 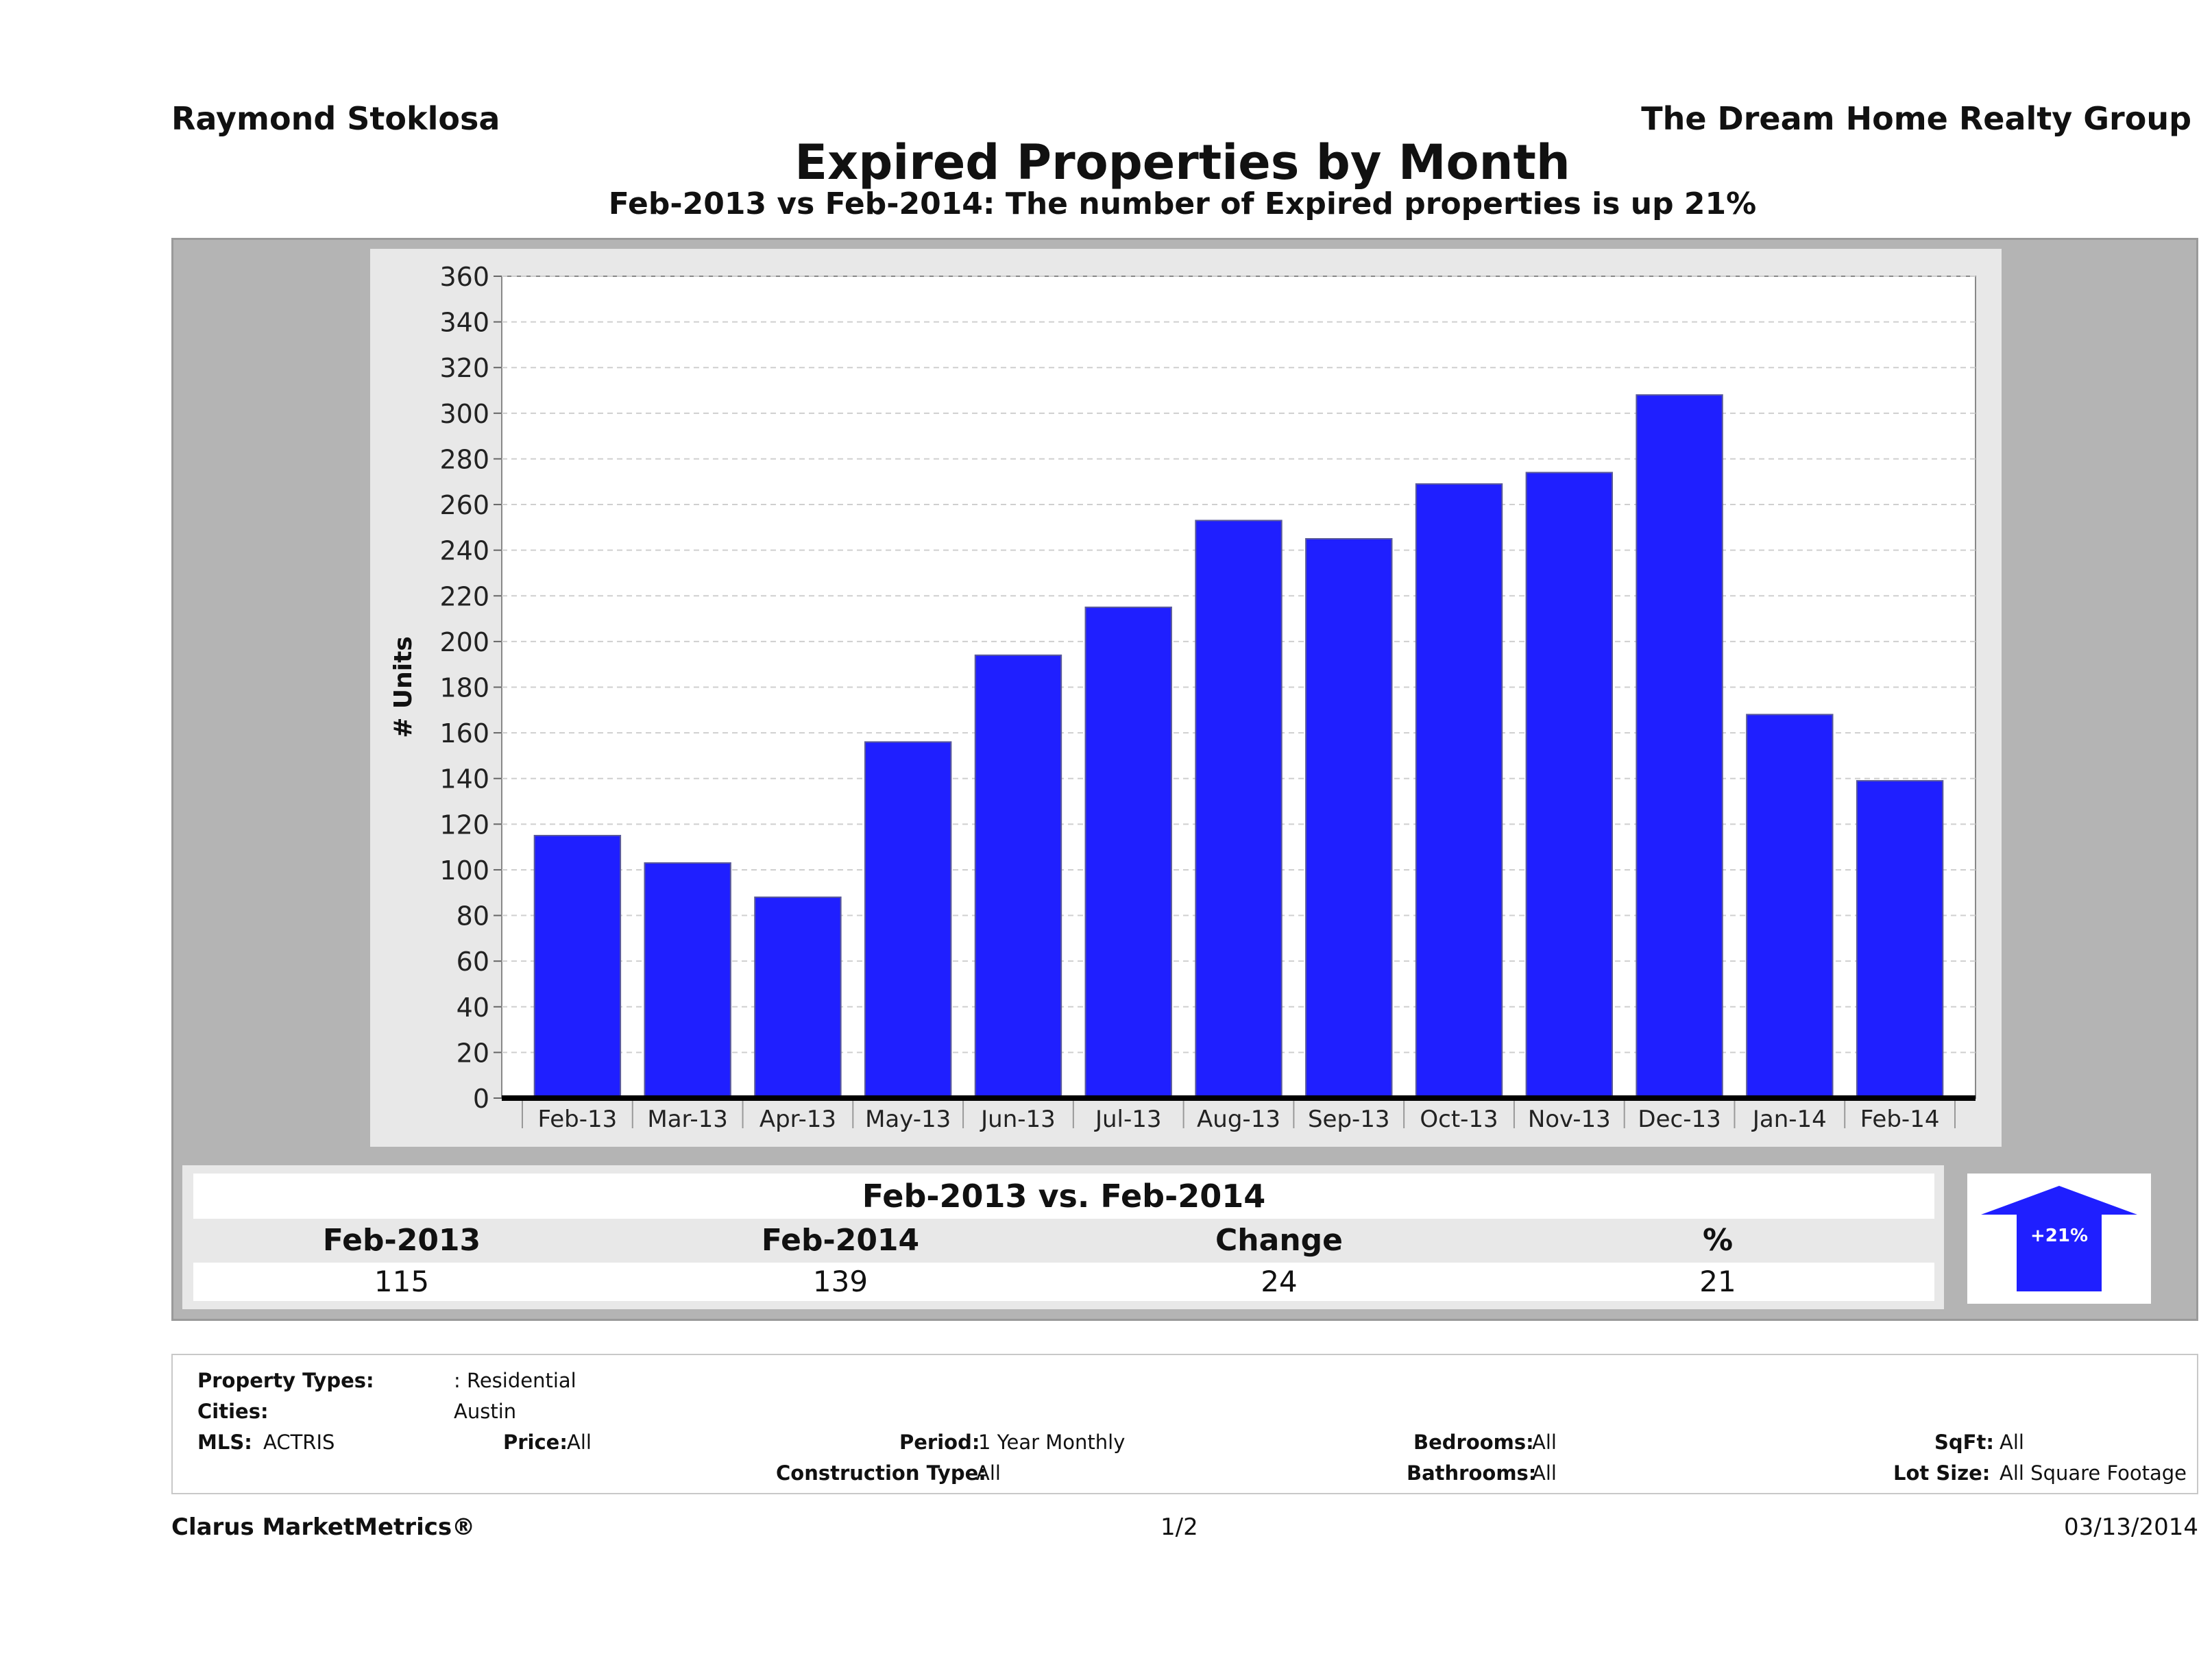 What do you see at coordinates (481, 1099) in the screenshot?
I see `y-tick-label: 0` at bounding box center [481, 1099].